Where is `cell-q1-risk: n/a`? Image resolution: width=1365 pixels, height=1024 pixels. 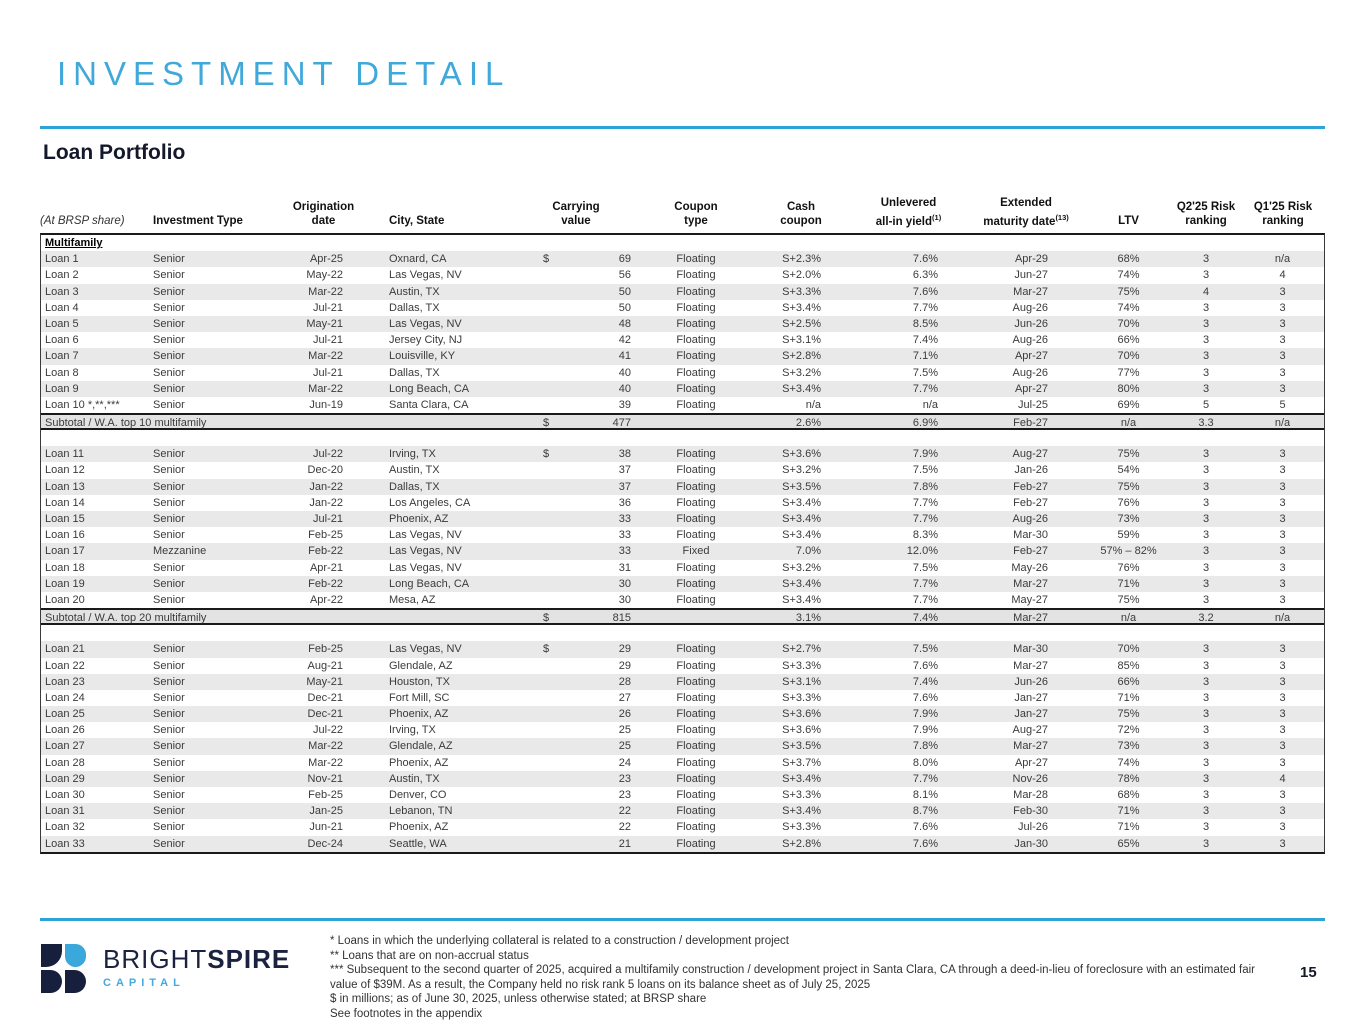
cell-q1-risk: n/a is located at coordinates (1282, 259).